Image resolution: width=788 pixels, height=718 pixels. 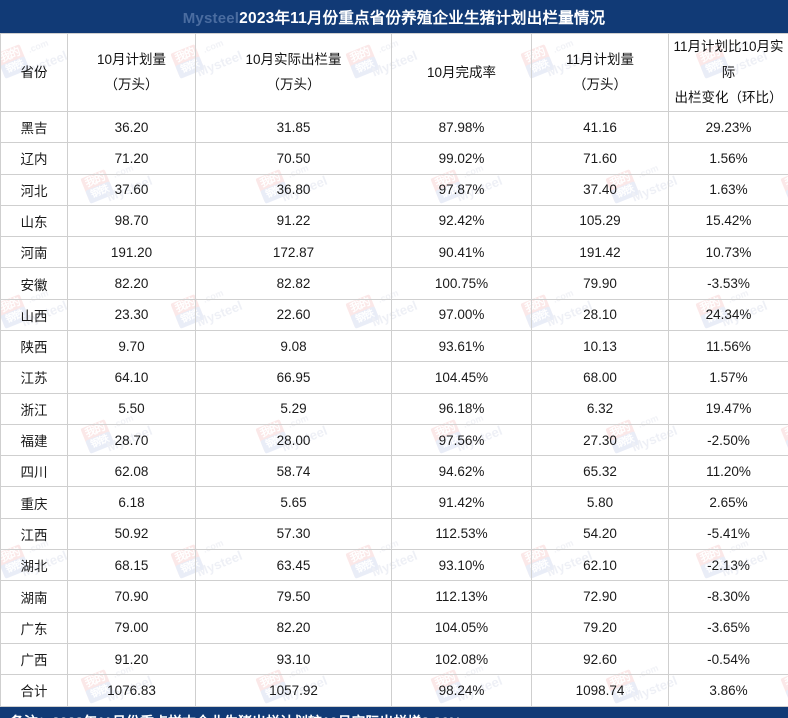 I want to click on cell-actual-oct: 22.60, so click(x=293, y=315).